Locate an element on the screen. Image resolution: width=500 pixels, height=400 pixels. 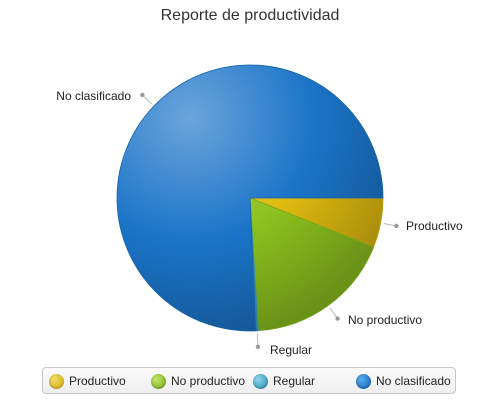
legend-item-productivo: Productivo is located at coordinates (87, 381).